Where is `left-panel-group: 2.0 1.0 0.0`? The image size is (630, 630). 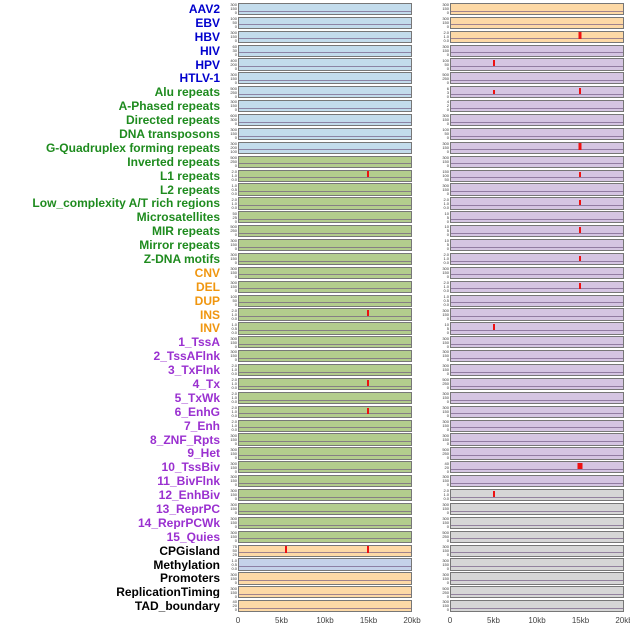 left-panel-group: 2.0 1.0 0.0 is located at coordinates (318, 398).